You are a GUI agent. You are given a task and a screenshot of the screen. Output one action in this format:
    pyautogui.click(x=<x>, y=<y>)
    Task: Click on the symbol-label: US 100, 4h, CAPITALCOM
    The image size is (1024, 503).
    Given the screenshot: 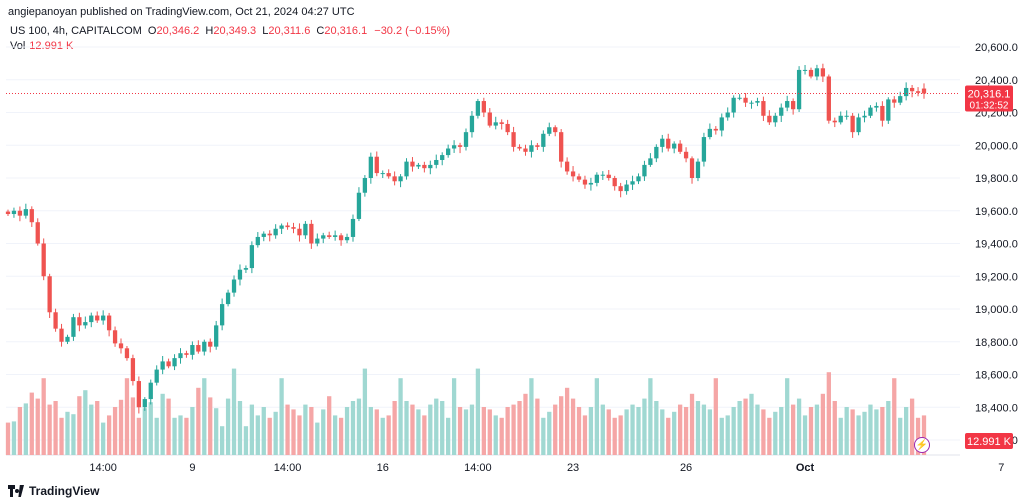 What is the action you would take?
    pyautogui.click(x=76, y=31)
    